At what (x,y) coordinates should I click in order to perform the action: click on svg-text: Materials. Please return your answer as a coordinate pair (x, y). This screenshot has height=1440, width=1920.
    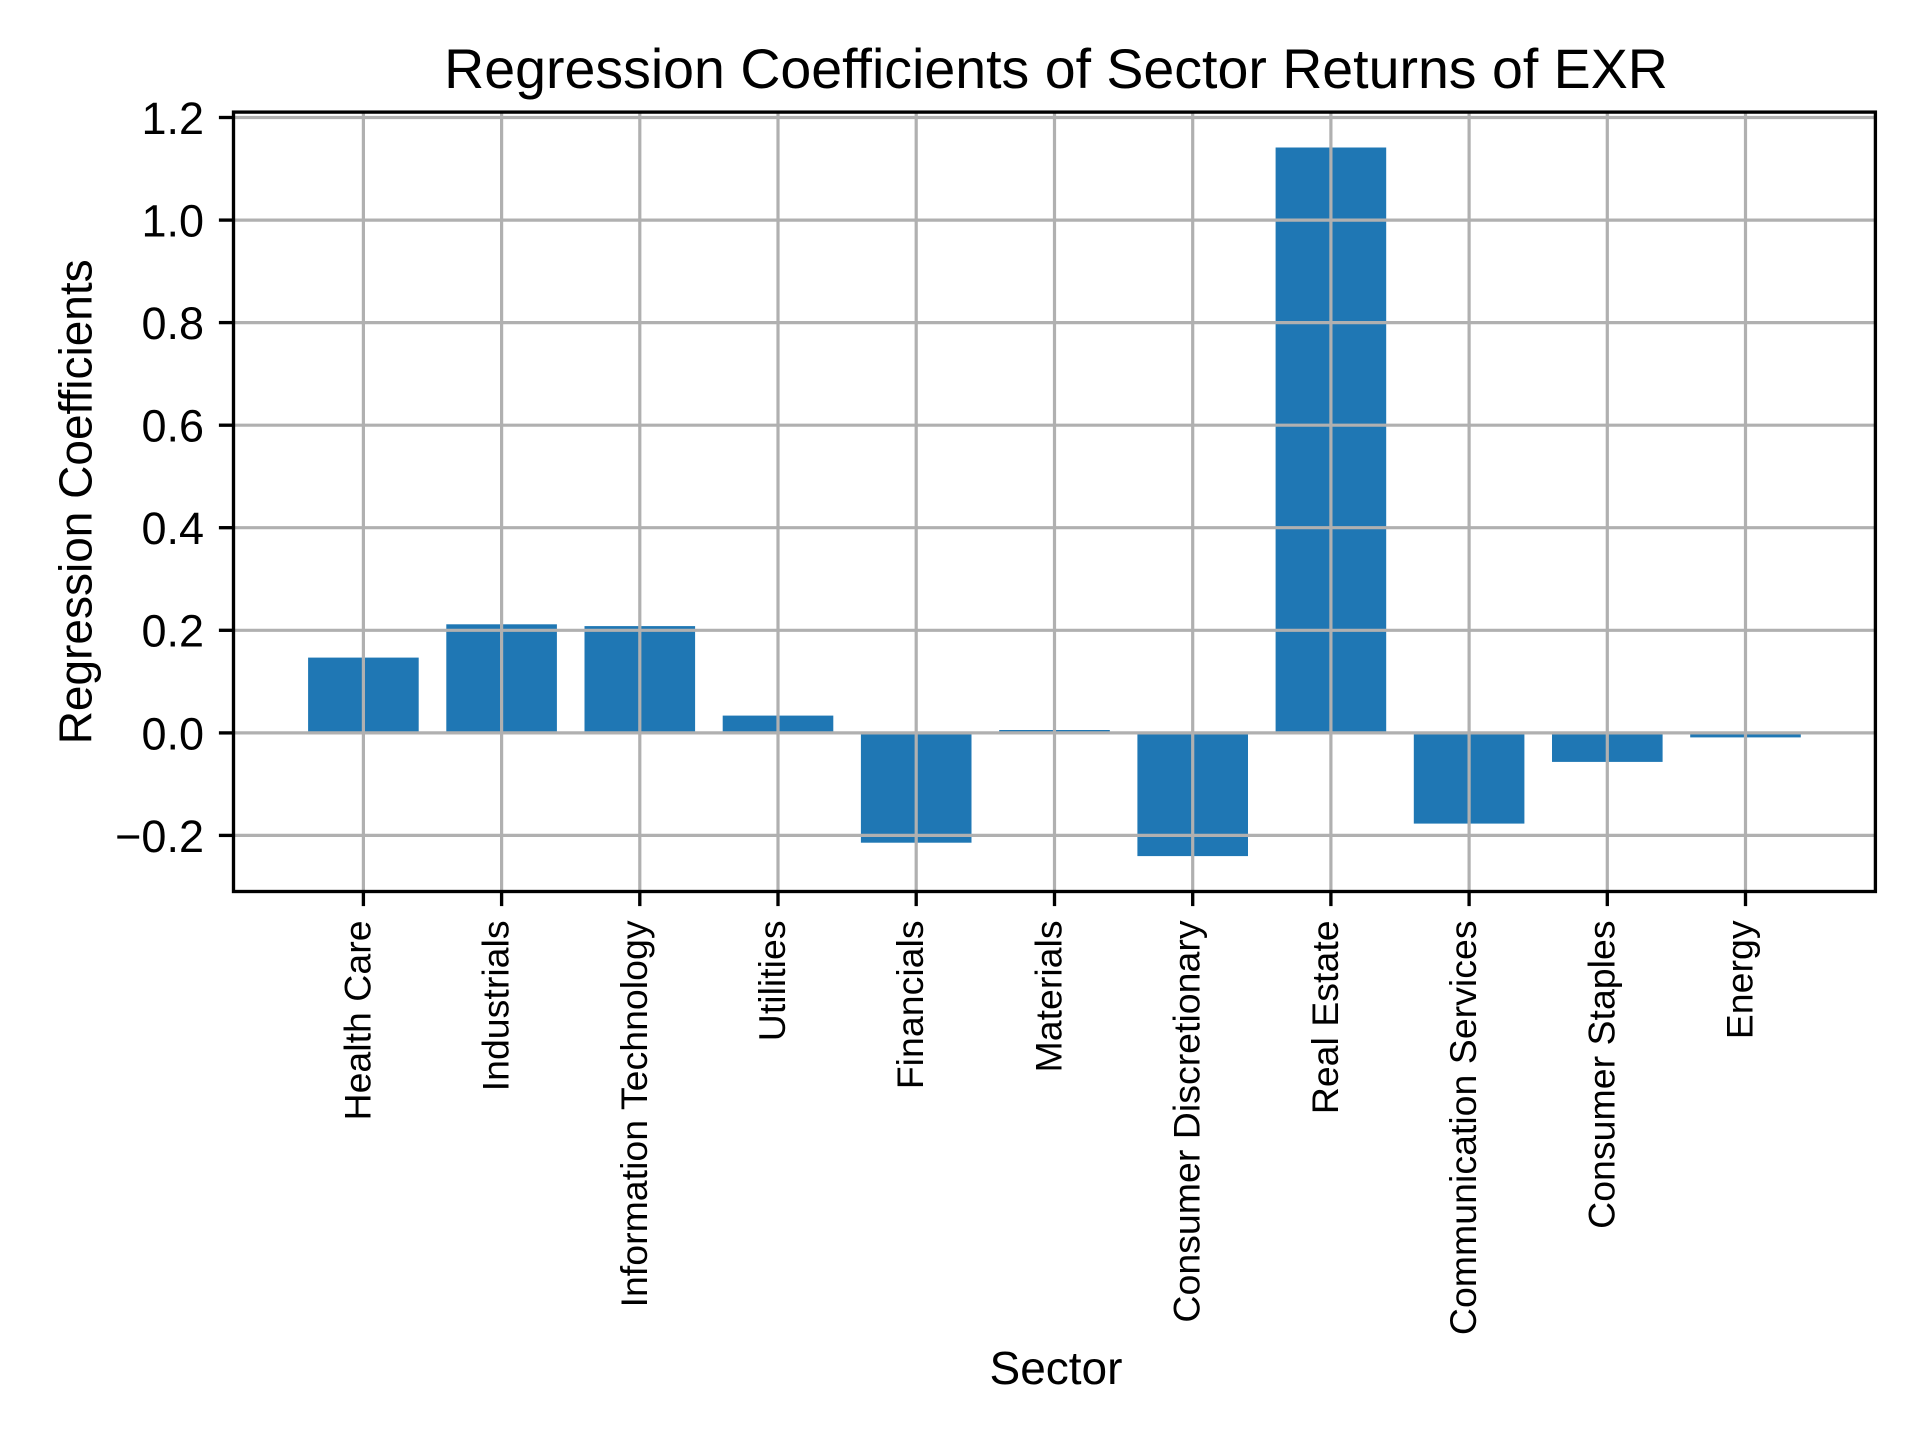
    Looking at the image, I should click on (1049, 996).